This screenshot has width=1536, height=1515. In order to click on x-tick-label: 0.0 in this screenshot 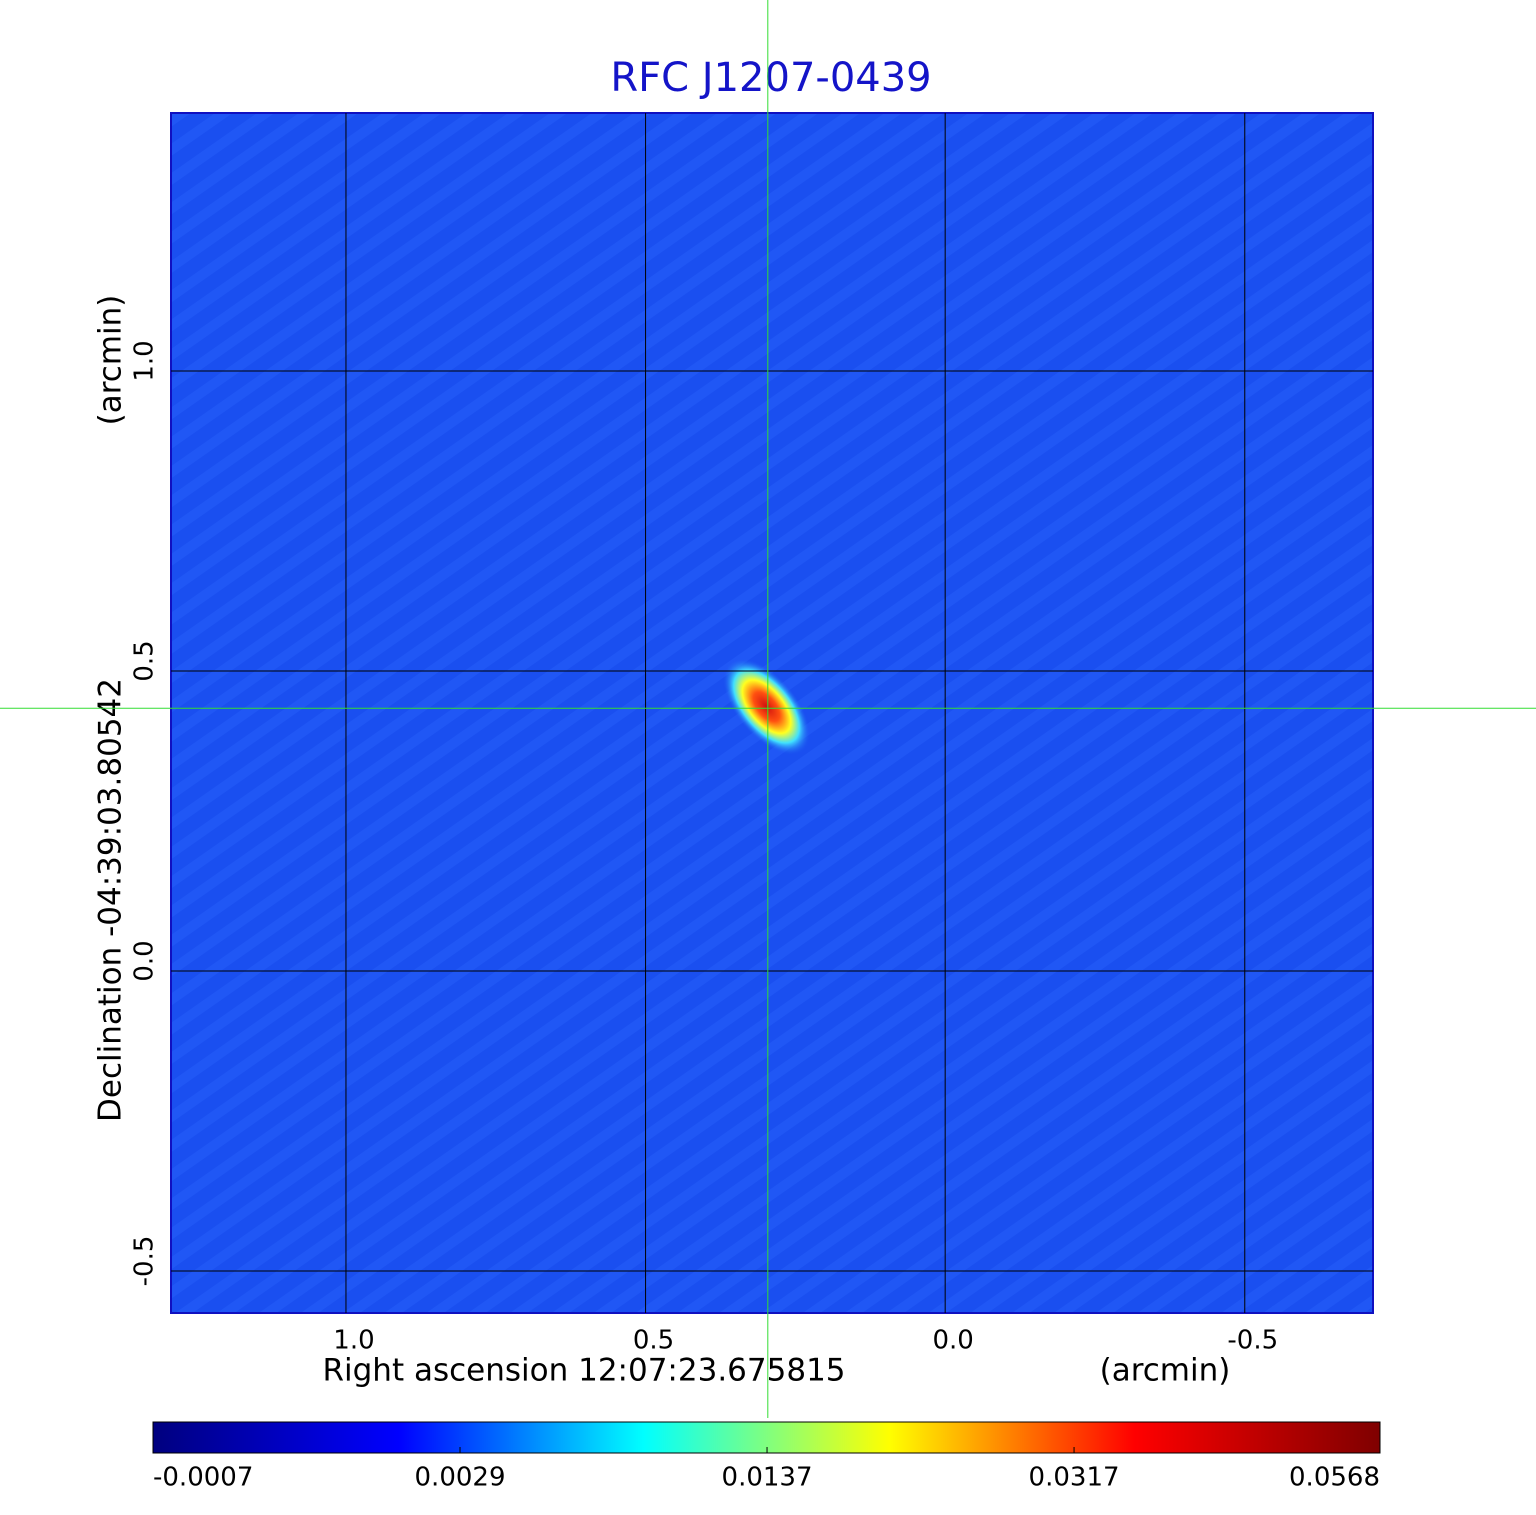, I will do `click(952, 1341)`.